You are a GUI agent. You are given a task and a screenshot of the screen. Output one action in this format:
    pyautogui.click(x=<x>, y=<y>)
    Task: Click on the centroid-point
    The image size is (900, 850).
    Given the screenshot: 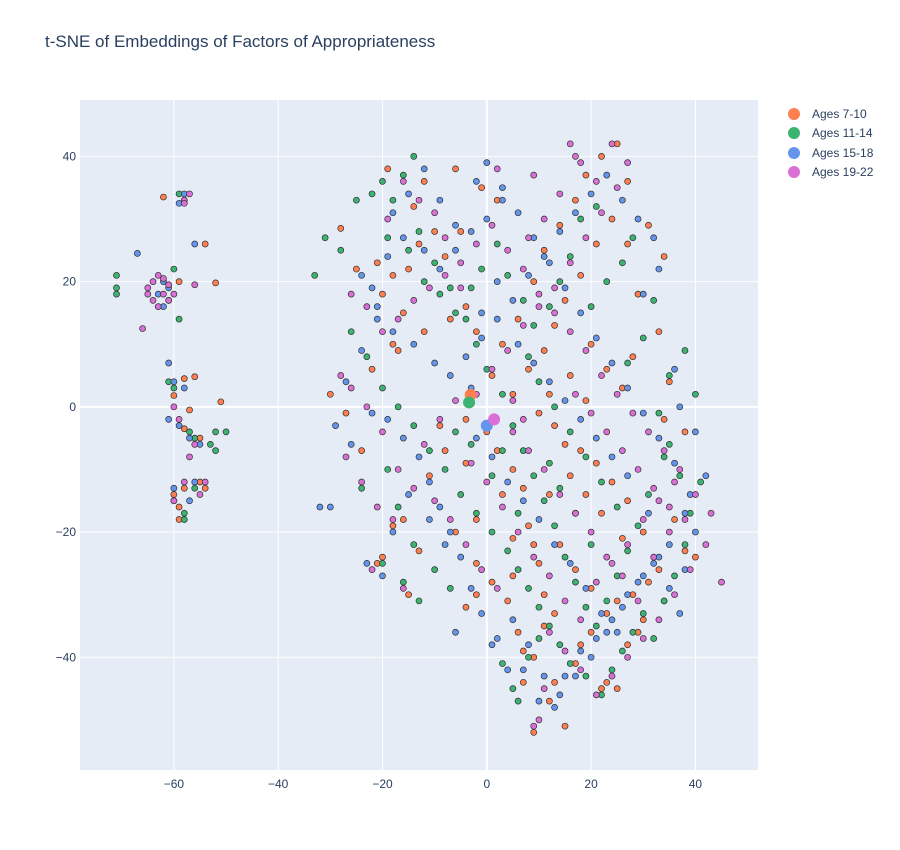 What is the action you would take?
    pyautogui.click(x=494, y=419)
    